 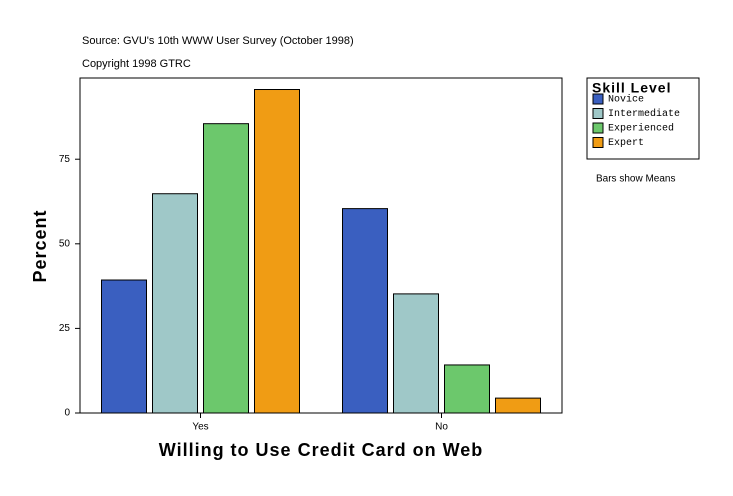 What do you see at coordinates (635, 179) in the screenshot?
I see `note: Bars show Means` at bounding box center [635, 179].